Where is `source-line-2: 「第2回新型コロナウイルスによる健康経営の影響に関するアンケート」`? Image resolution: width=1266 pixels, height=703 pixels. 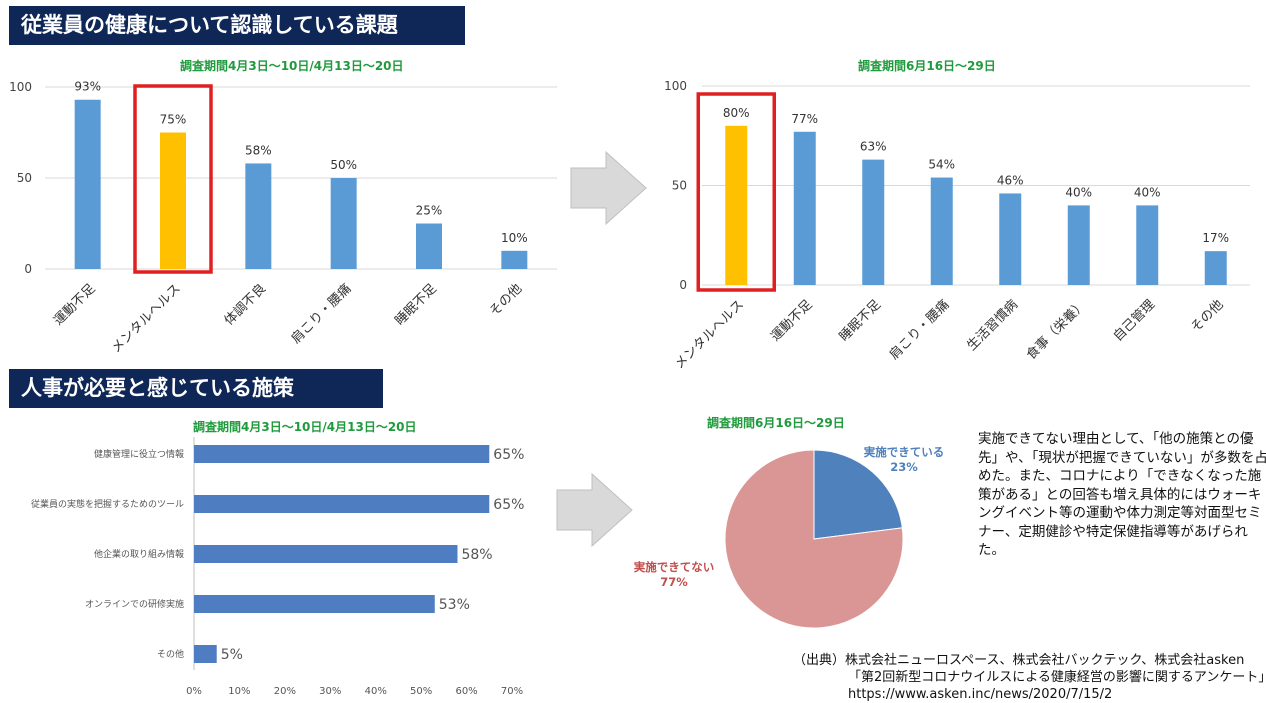 source-line-2: 「第2回新型コロナウイルスによる健康経営の影響に関するアンケート」 is located at coordinates (1057, 677).